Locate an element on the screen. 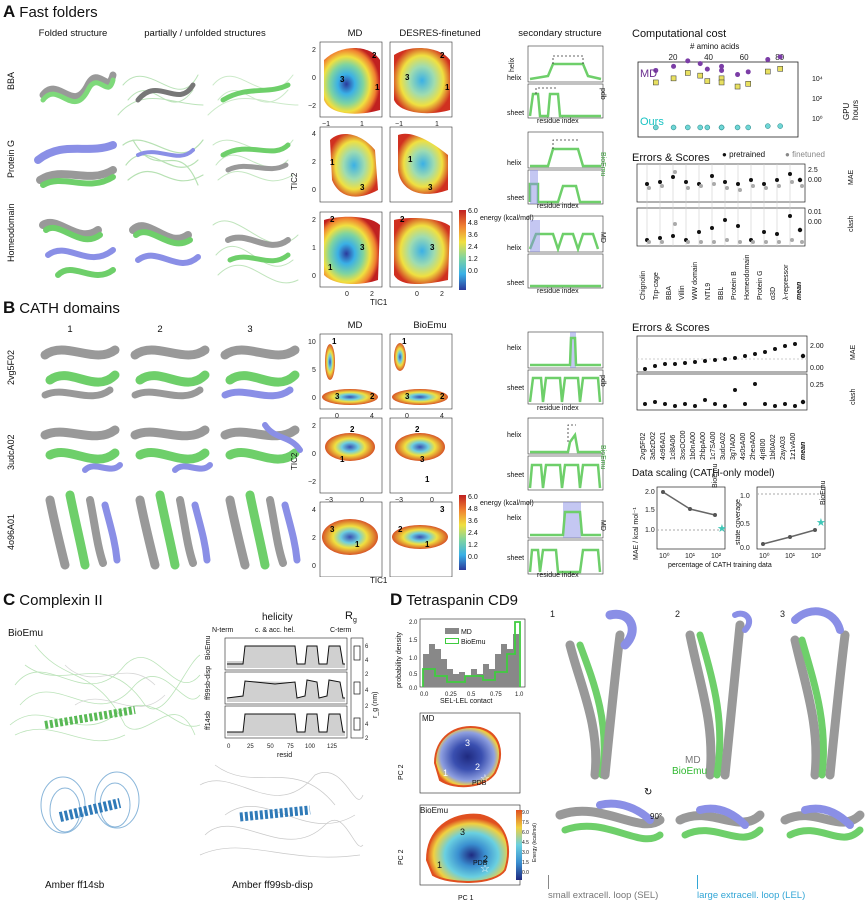 This screenshot has width=867, height=907. colorbar-b-ticks: 6.0 4.8 3.6 2.4 1.2 0.0 is located at coordinates (473, 527).